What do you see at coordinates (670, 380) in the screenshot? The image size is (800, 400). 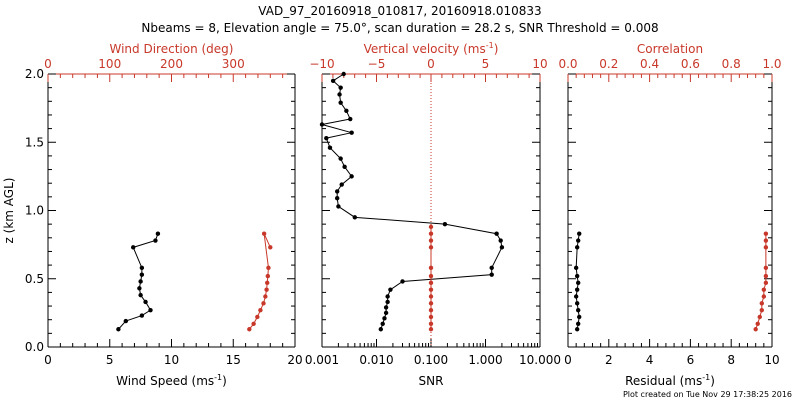 I see `x-bottom-label-residual: Residual (ms-1)` at bounding box center [670, 380].